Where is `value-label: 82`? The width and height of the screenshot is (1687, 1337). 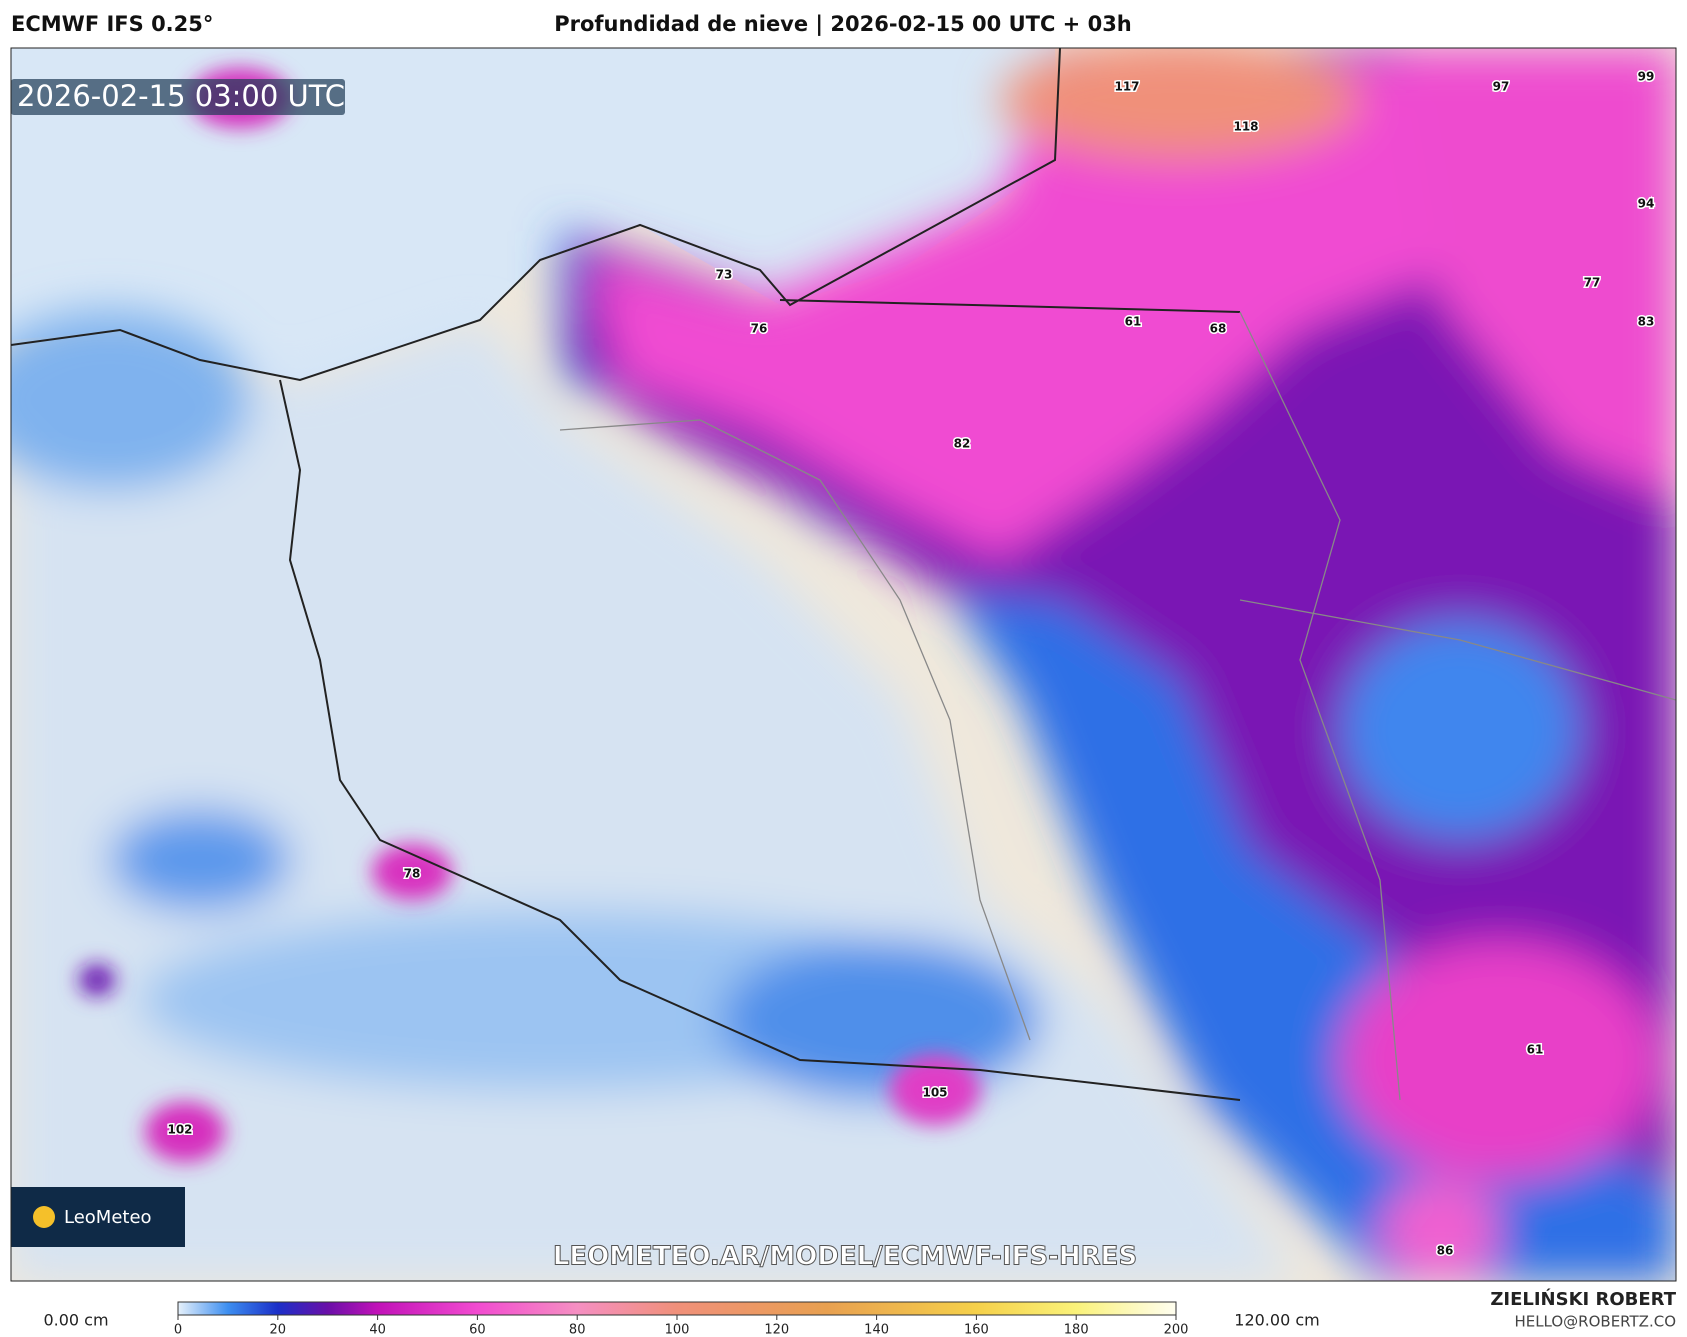 value-label: 82 is located at coordinates (962, 444).